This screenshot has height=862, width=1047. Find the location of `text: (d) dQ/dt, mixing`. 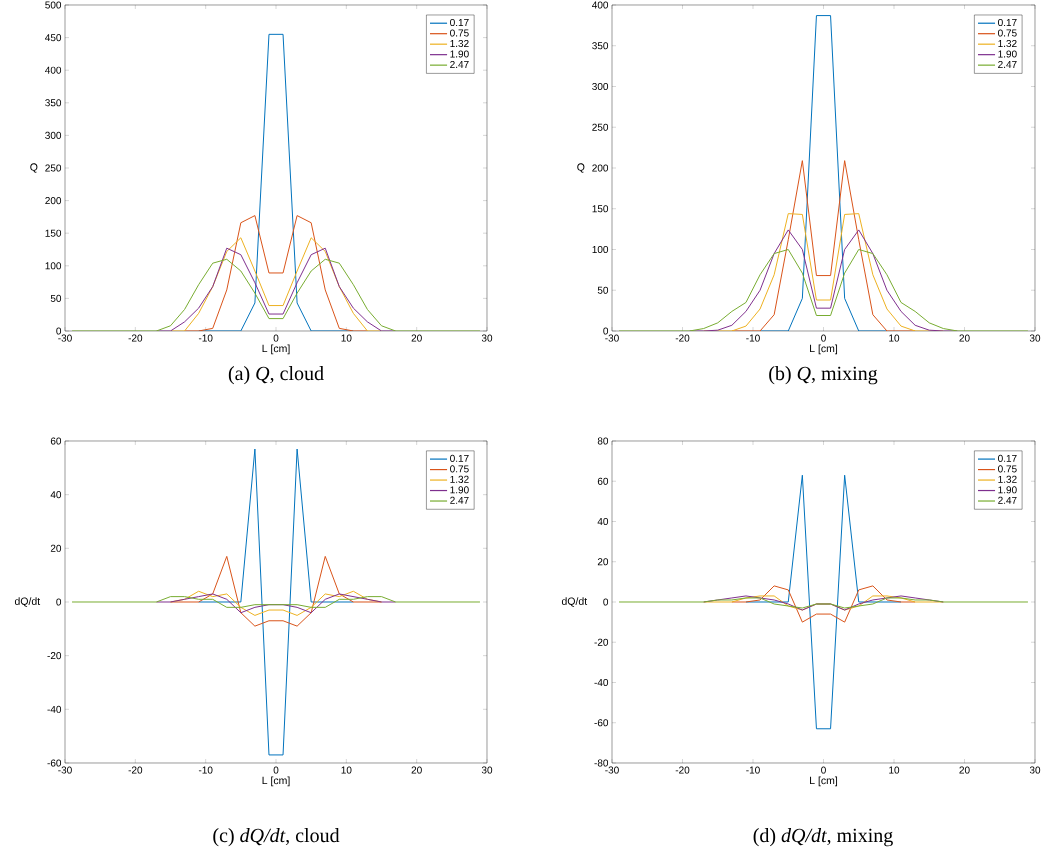

text: (d) dQ/dt, mixing is located at coordinates (823, 837).